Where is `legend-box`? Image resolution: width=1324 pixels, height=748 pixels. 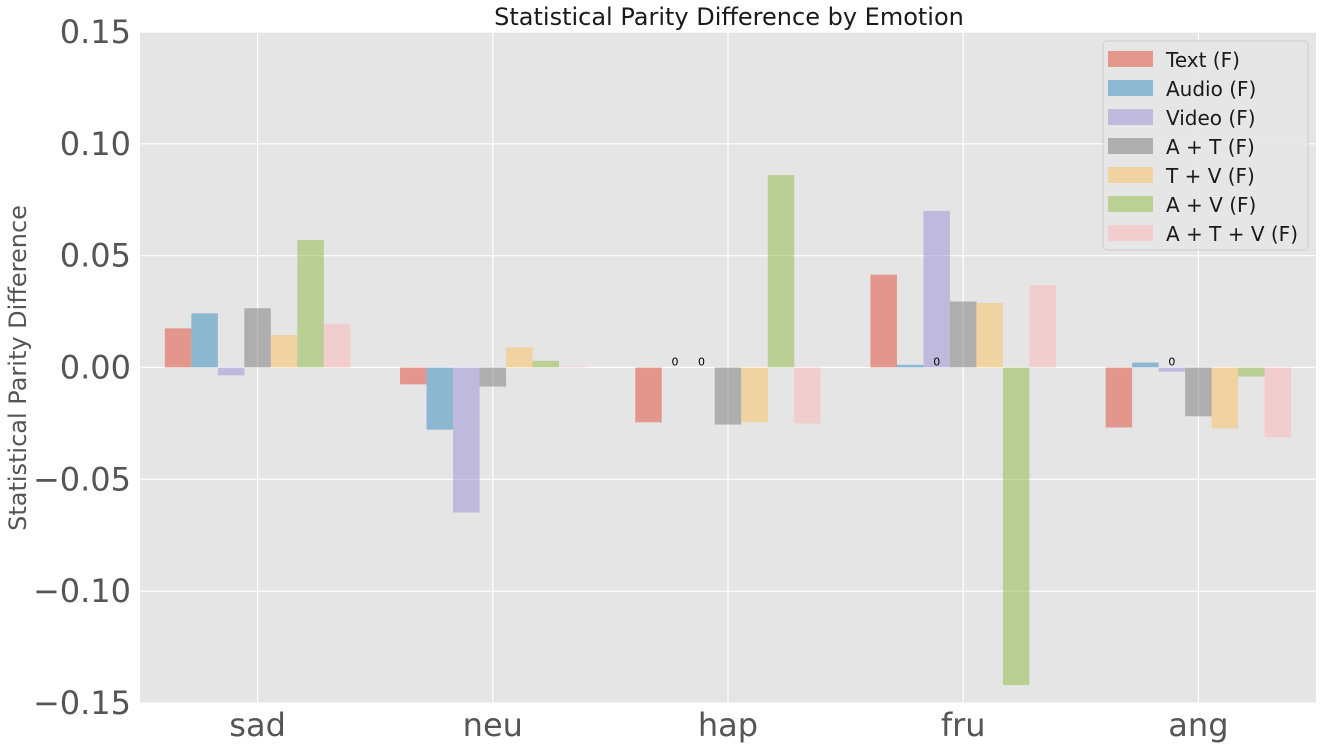
legend-box is located at coordinates (1205, 145).